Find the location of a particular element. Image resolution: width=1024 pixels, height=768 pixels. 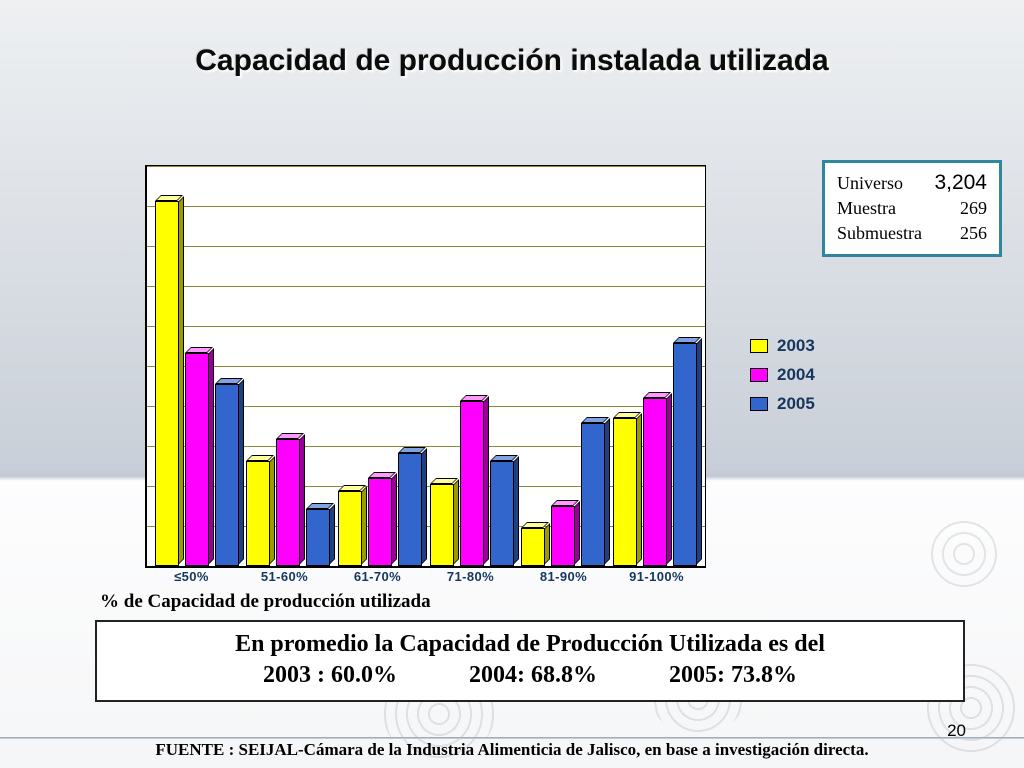

muestra-value: 269 is located at coordinates (973, 208).